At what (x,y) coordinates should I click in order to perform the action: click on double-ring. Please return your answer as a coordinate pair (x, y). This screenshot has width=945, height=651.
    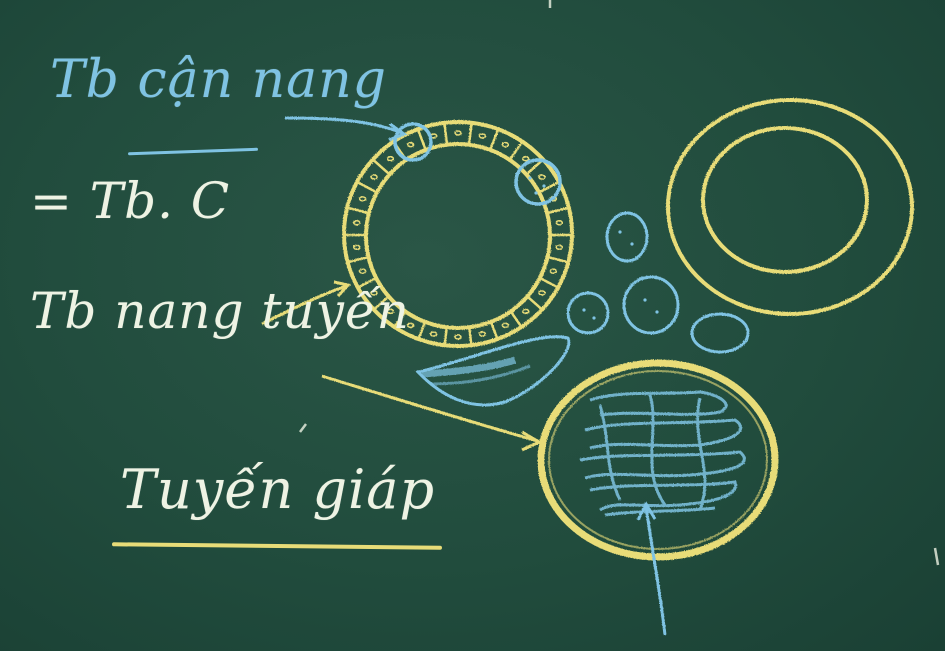
    Looking at the image, I should click on (790, 207).